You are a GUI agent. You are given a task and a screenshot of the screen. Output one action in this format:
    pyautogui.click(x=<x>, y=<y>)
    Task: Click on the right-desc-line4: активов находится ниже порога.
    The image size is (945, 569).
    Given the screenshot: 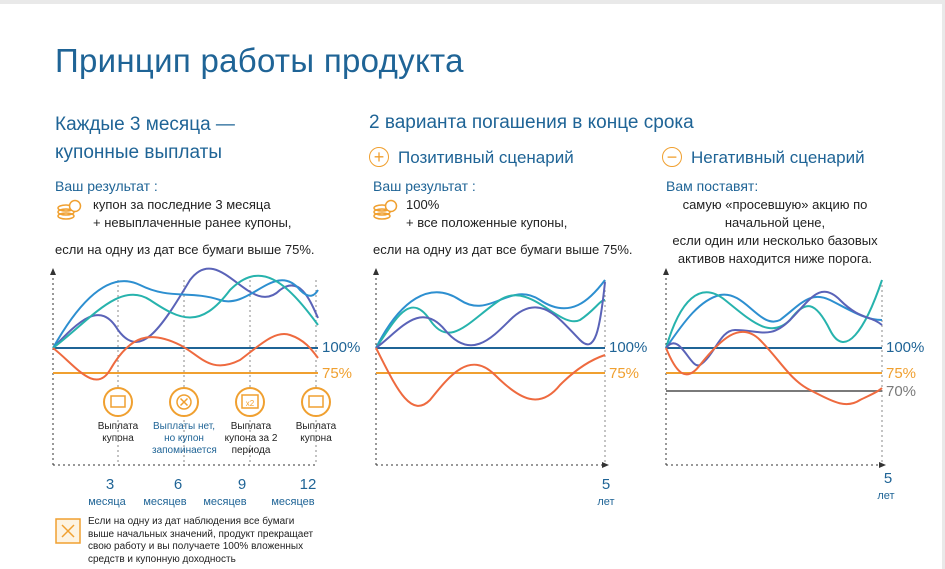 What is the action you would take?
    pyautogui.click(x=775, y=258)
    